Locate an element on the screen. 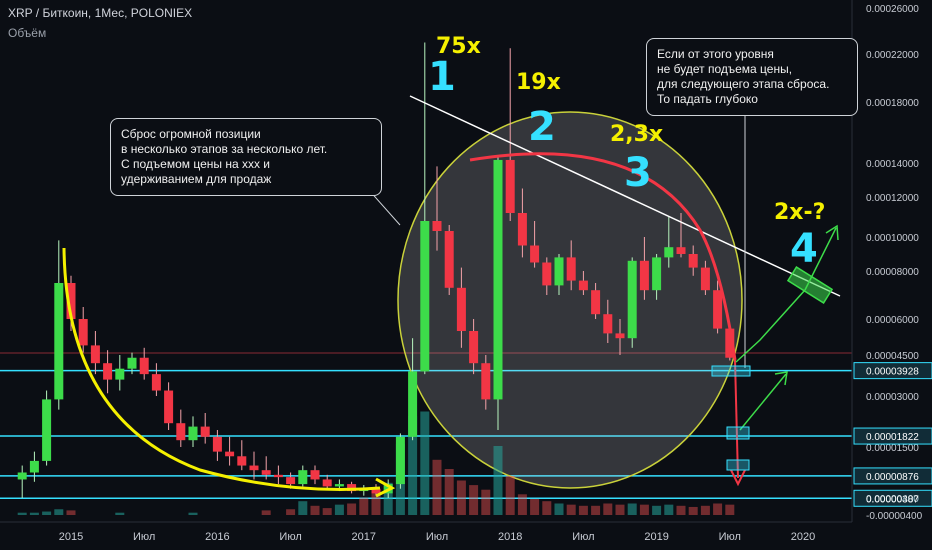 The image size is (932, 550). x-tick-label-9: Июл is located at coordinates (730, 537).